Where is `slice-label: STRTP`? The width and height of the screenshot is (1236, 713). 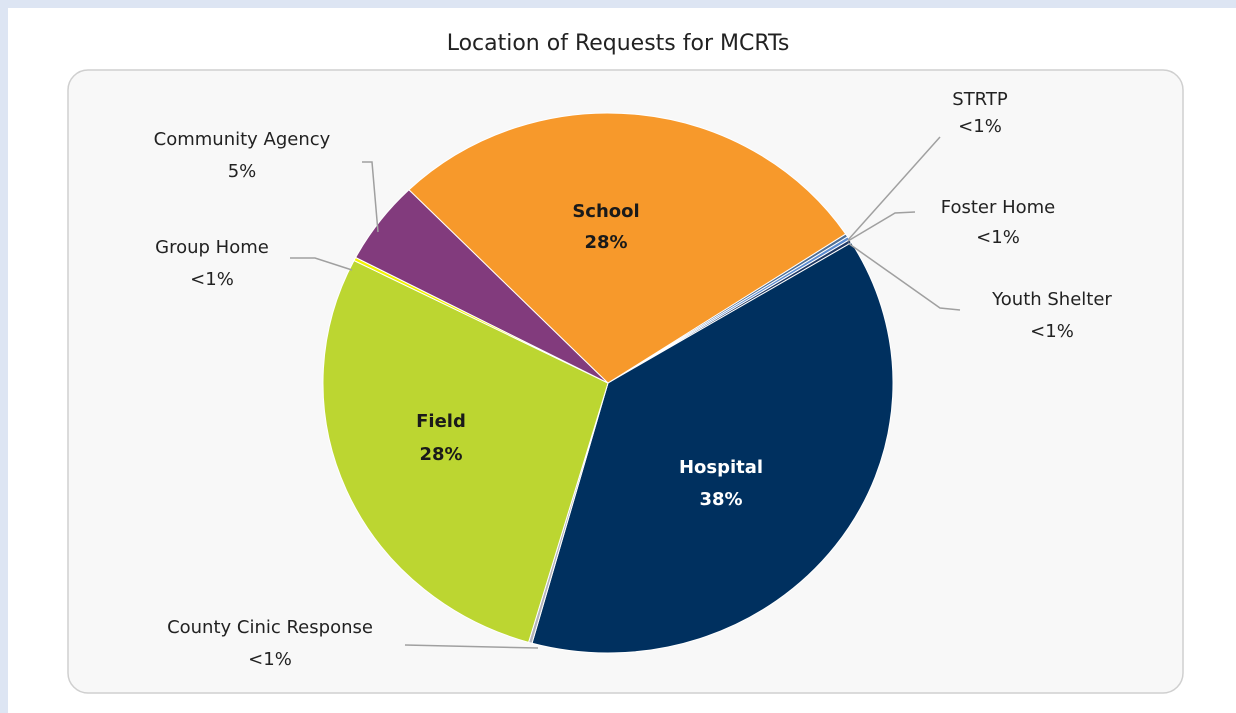
slice-label: STRTP is located at coordinates (980, 99).